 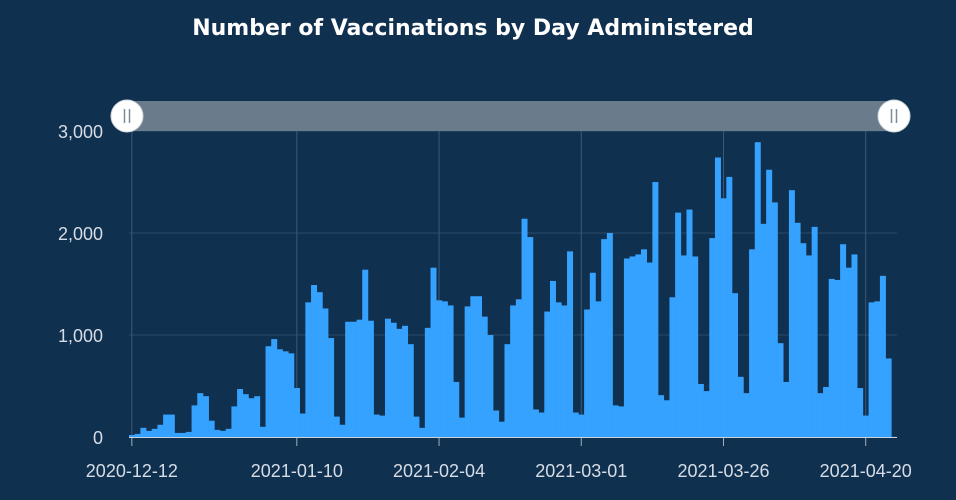 I want to click on range-selector, so click(x=510, y=116).